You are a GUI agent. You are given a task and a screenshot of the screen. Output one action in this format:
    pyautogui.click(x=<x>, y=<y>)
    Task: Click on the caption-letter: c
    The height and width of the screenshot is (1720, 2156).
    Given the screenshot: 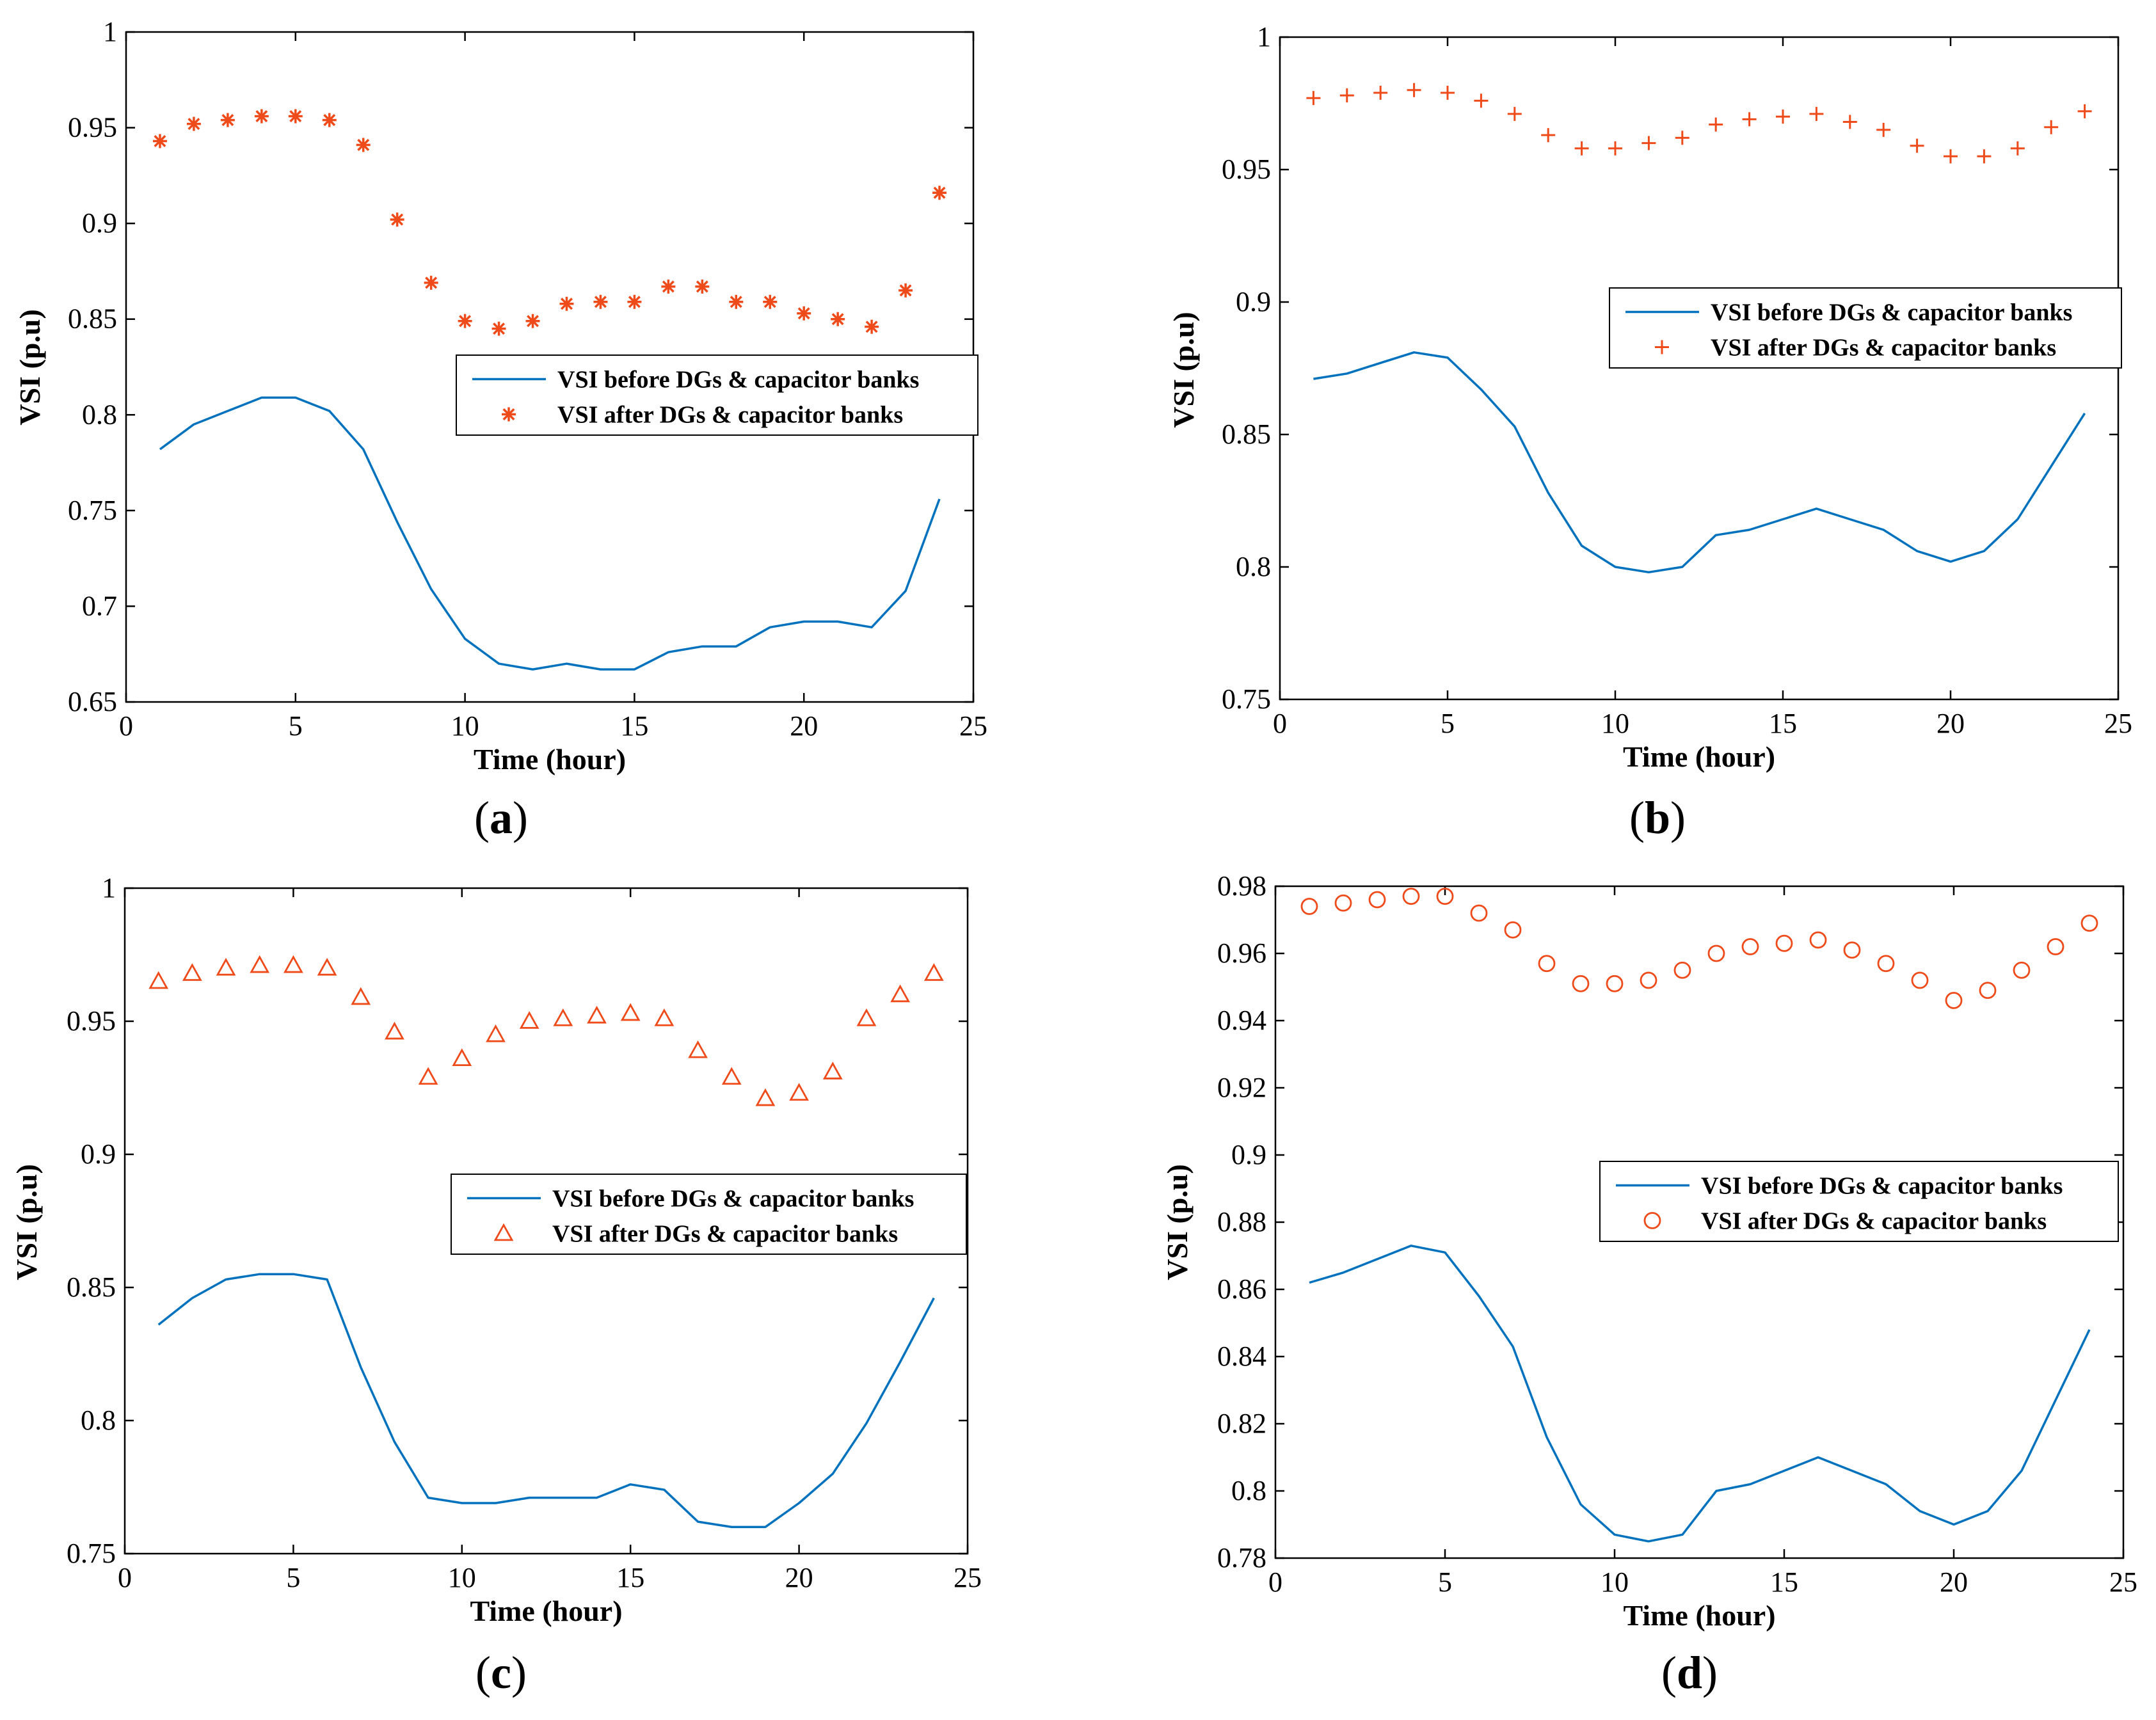 What is the action you would take?
    pyautogui.click(x=501, y=1672)
    